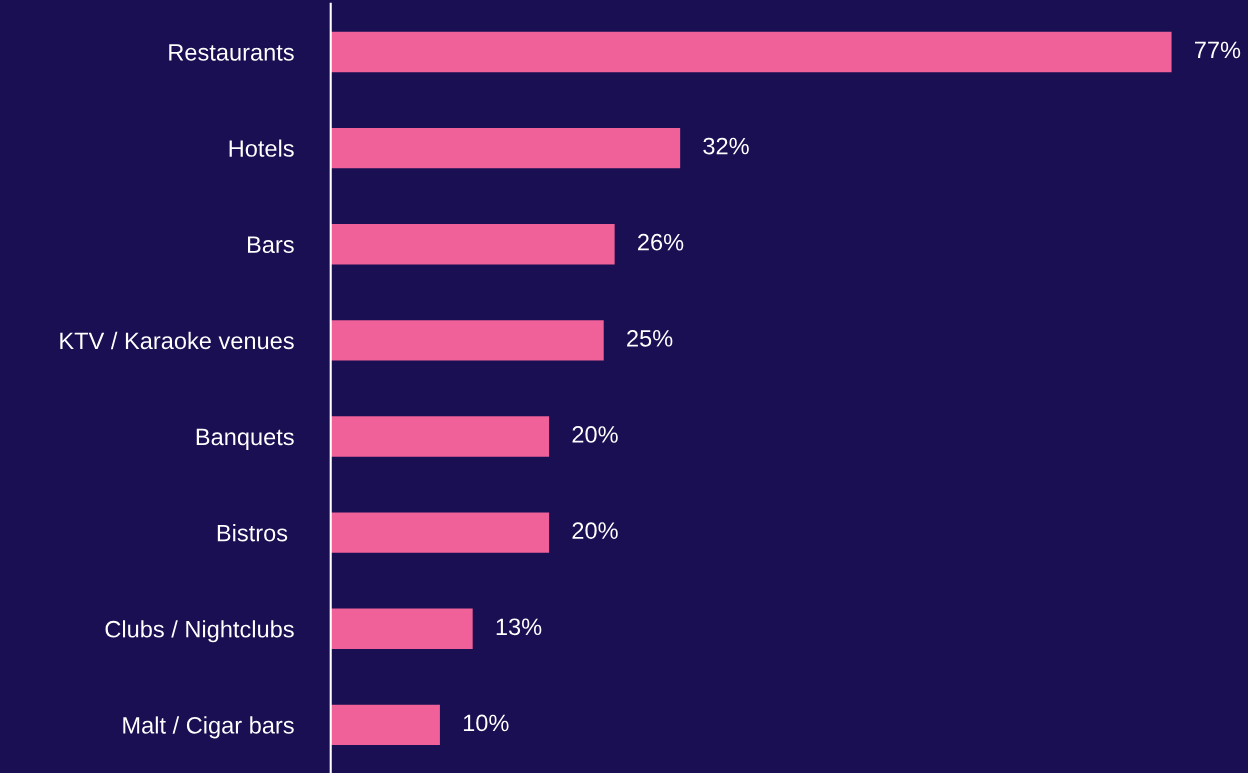 This screenshot has height=773, width=1248. What do you see at coordinates (1217, 50) in the screenshot?
I see `data-label: 77%` at bounding box center [1217, 50].